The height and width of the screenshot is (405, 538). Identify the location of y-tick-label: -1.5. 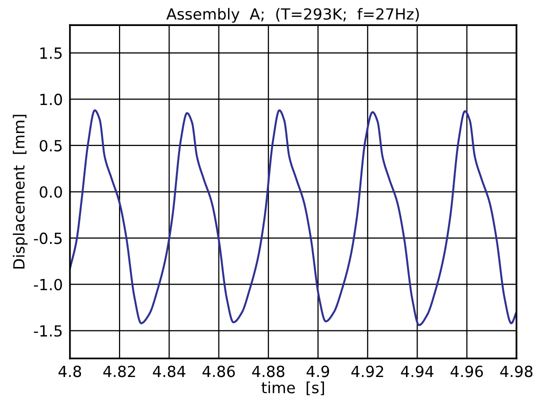
(48, 331).